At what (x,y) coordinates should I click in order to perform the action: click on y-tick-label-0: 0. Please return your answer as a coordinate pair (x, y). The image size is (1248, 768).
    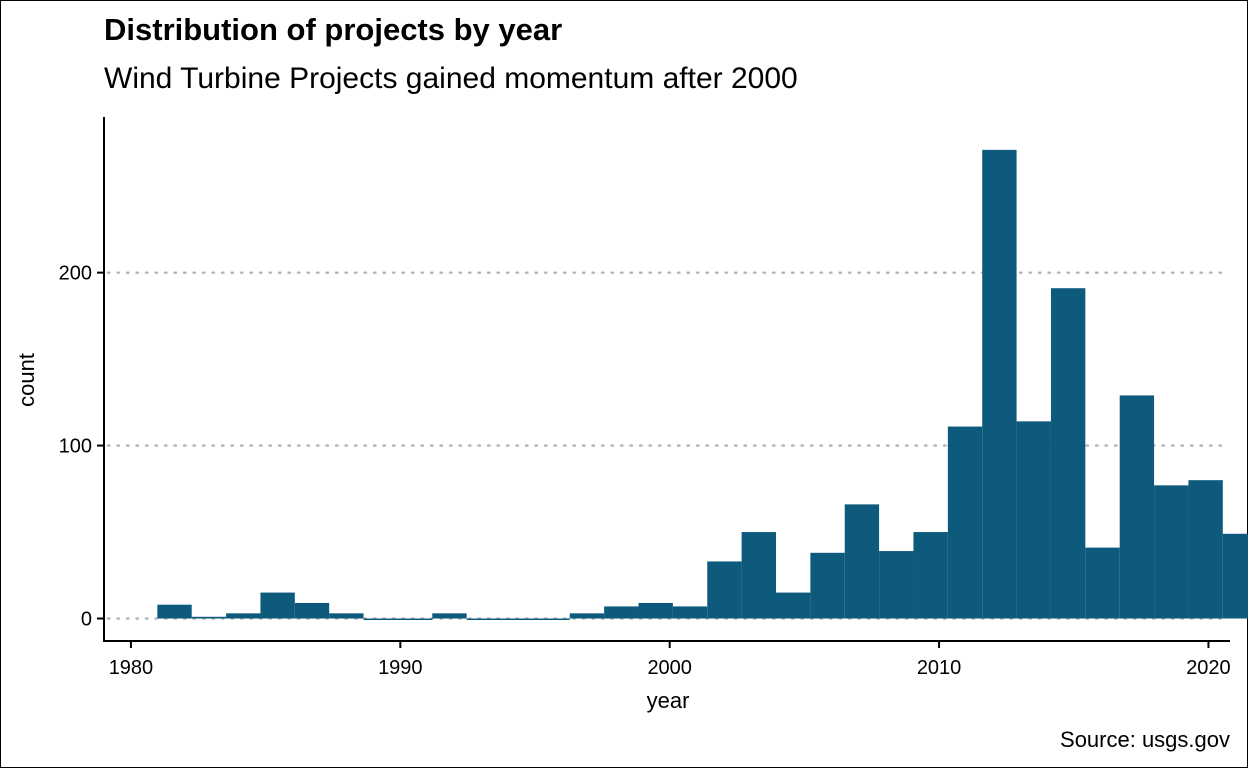
    Looking at the image, I should click on (86, 620).